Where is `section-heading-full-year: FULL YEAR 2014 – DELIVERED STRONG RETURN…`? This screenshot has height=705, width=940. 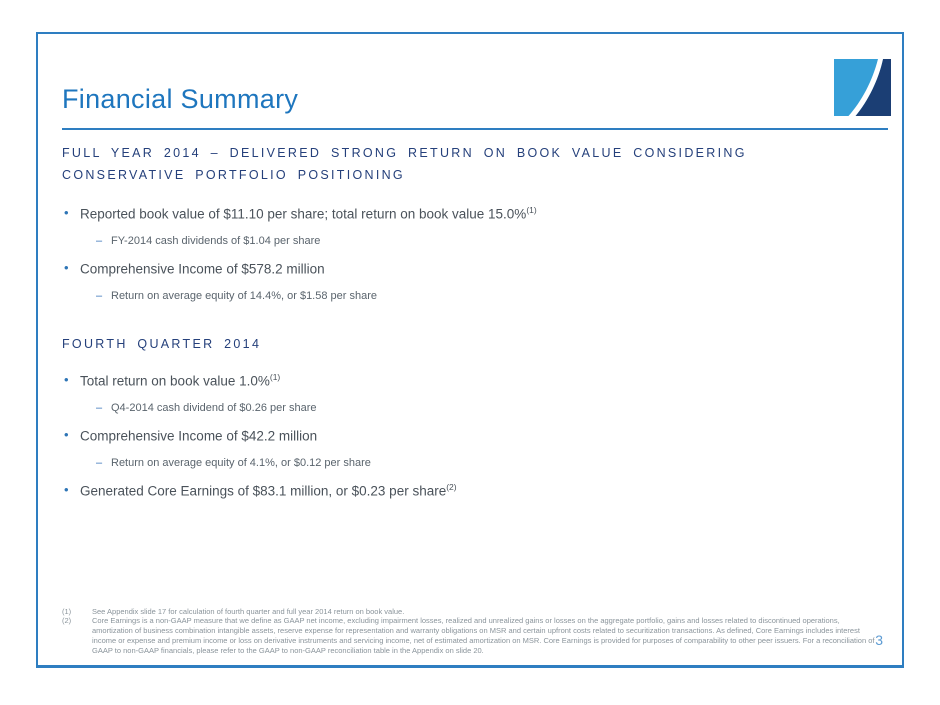
section-heading-full-year: FULL YEAR 2014 – DELIVERED STRONG RETURN… is located at coordinates (404, 164).